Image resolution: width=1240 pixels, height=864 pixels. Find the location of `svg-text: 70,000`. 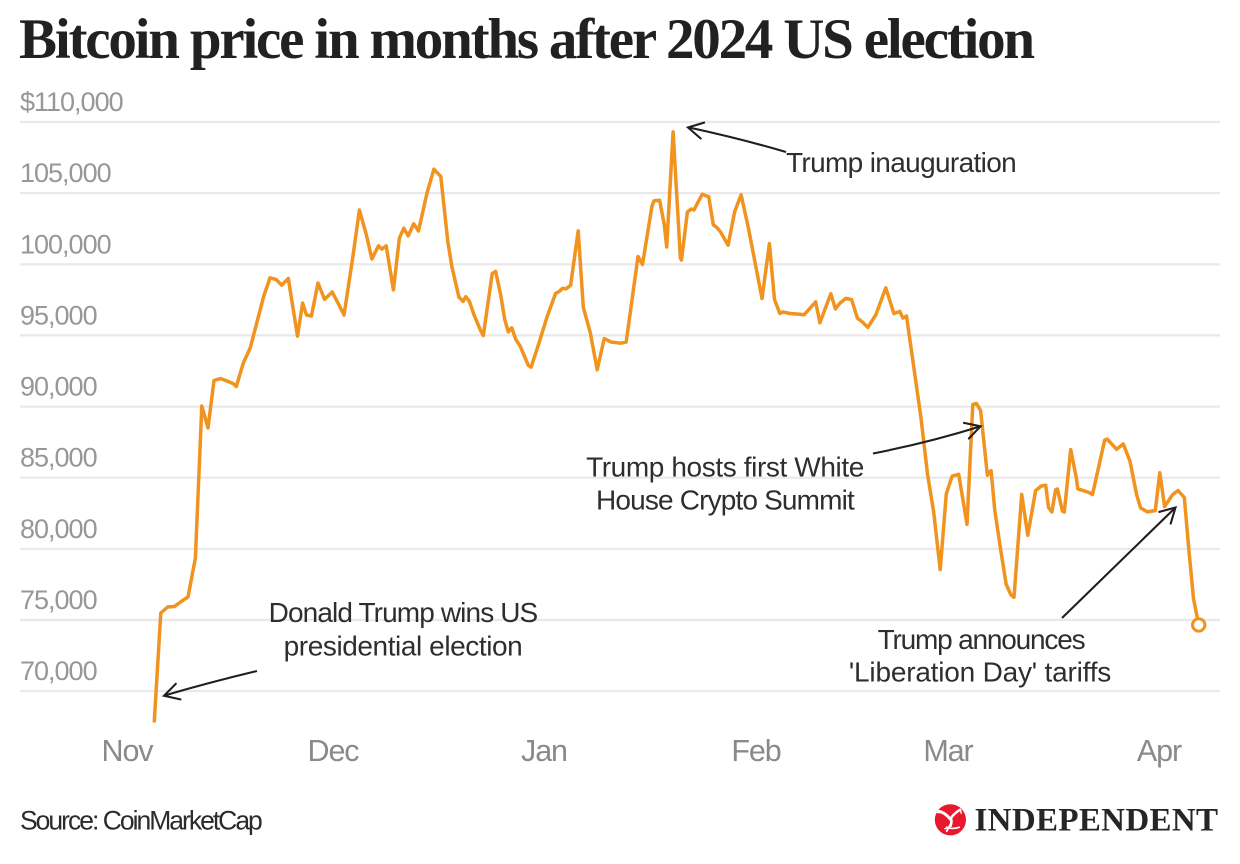

svg-text: 70,000 is located at coordinates (58, 671).